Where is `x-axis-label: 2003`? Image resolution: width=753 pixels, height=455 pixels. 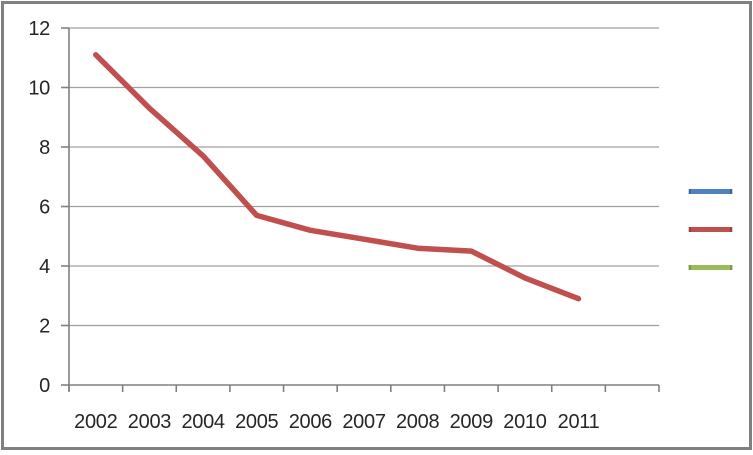 x-axis-label: 2003 is located at coordinates (149, 422).